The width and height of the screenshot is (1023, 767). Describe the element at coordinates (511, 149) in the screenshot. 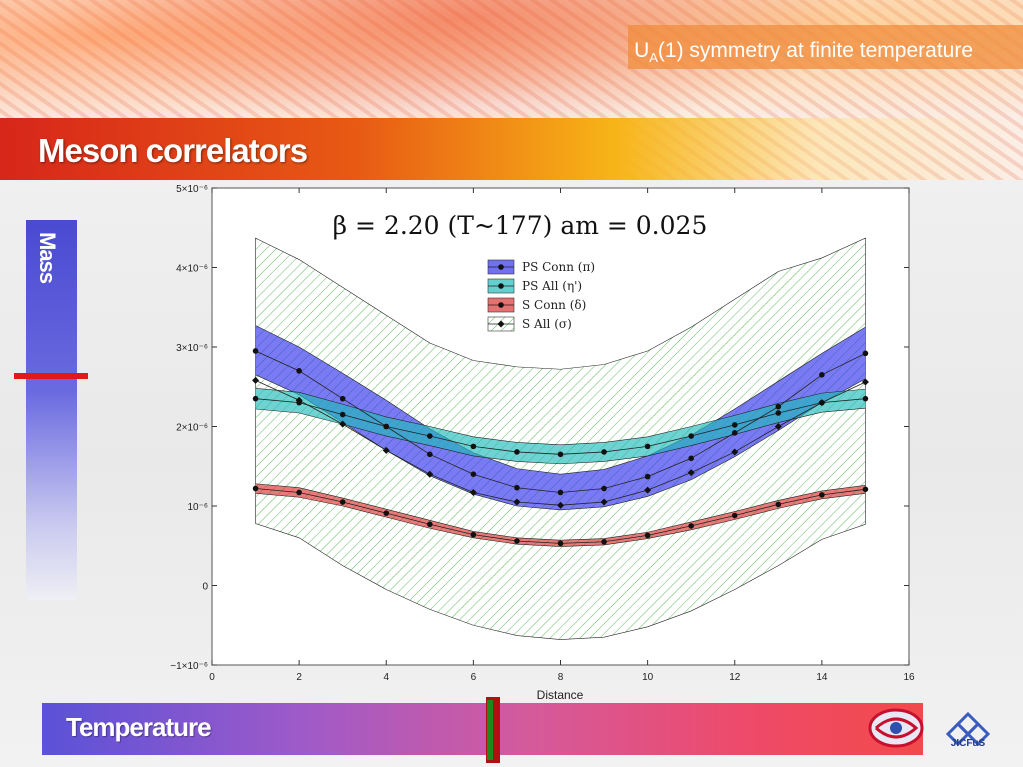

I see `title-bar` at that location.